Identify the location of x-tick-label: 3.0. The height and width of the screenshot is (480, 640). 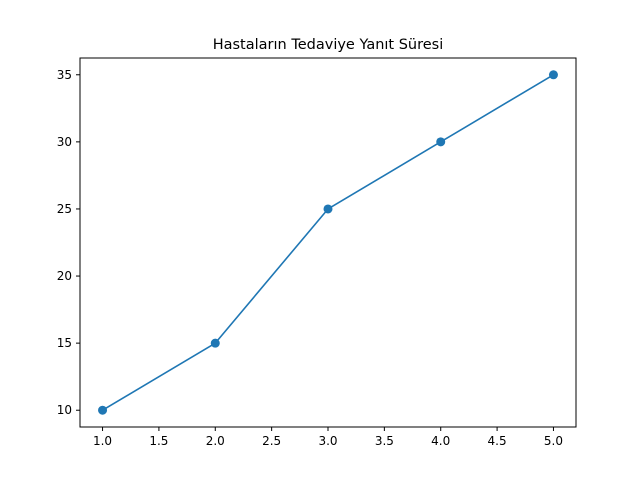
(327, 441).